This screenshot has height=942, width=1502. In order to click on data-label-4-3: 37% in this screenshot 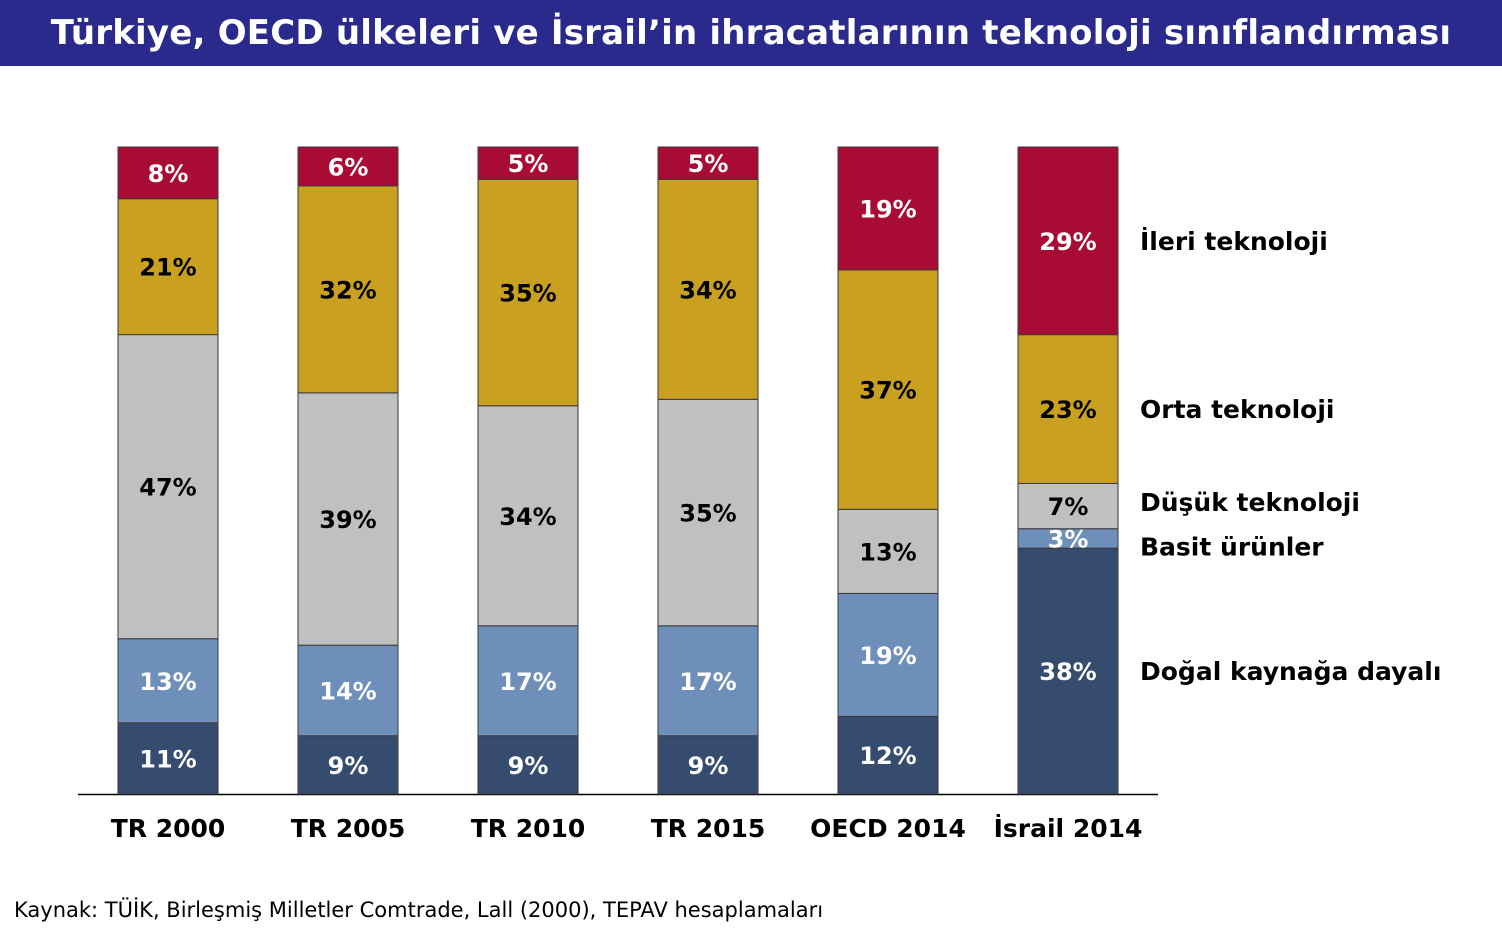, I will do `click(887, 391)`.